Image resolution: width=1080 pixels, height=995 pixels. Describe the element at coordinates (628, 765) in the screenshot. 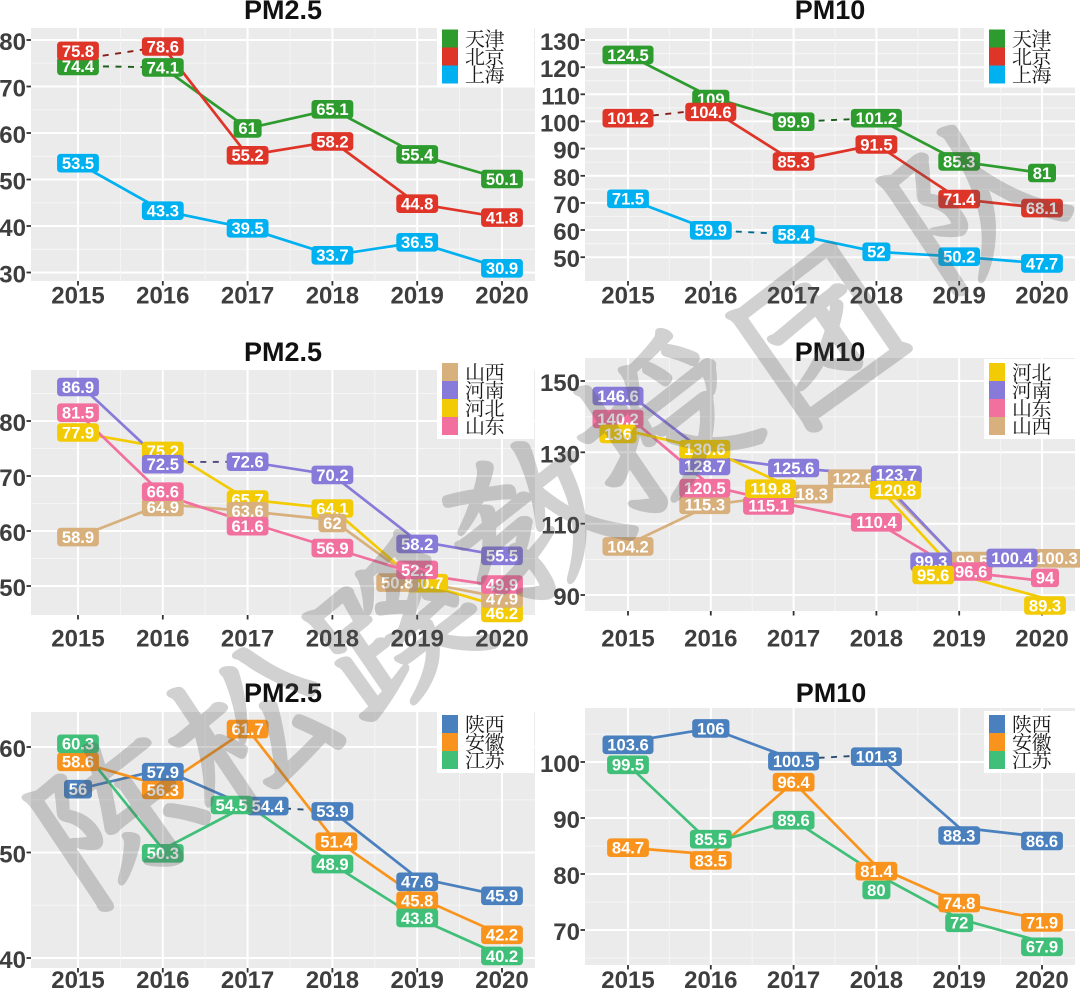

I see `svg-text: 99.5` at that location.